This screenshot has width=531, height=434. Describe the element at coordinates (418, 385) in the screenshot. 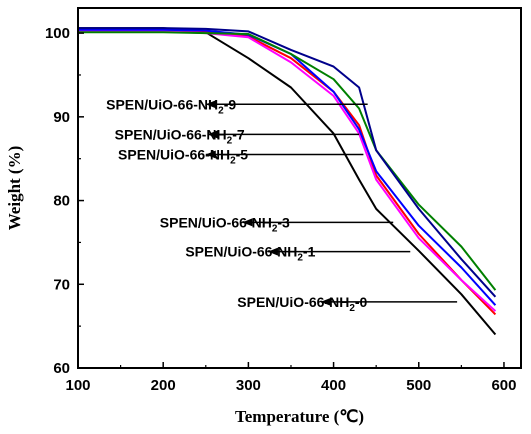

I see `x-tick-label: 500` at that location.